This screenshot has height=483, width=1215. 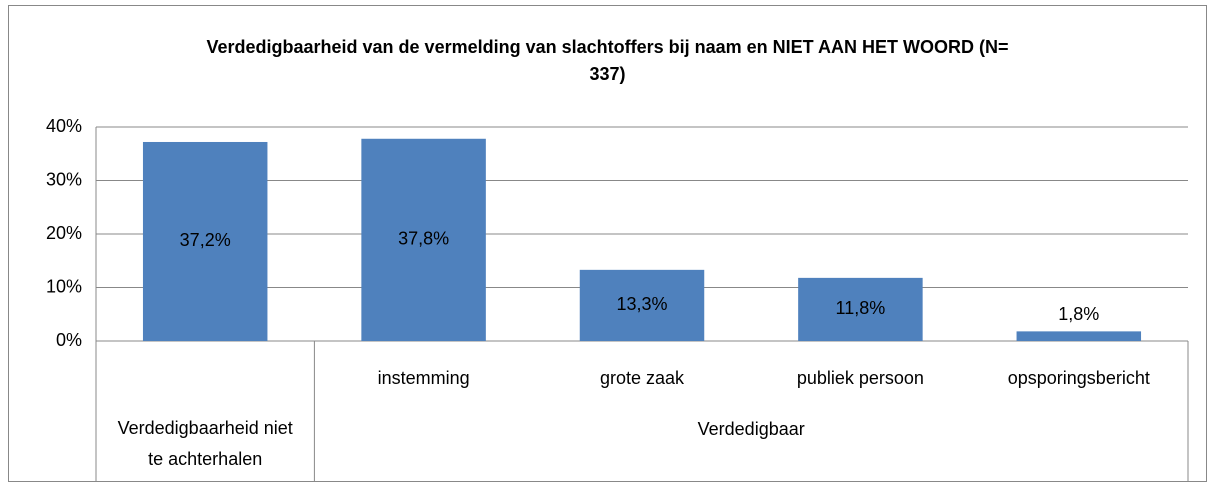 What do you see at coordinates (1078, 314) in the screenshot?
I see `data-label: 1,8%` at bounding box center [1078, 314].